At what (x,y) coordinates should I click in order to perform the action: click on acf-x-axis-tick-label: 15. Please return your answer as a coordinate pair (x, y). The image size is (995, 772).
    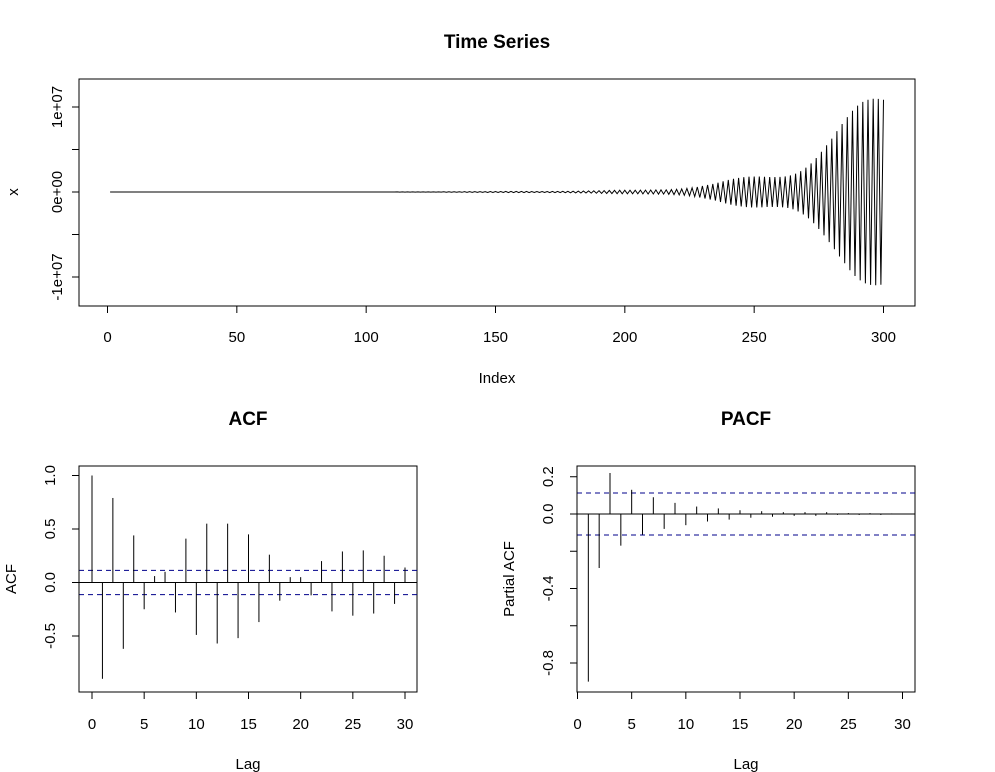
    Looking at the image, I should click on (248, 724).